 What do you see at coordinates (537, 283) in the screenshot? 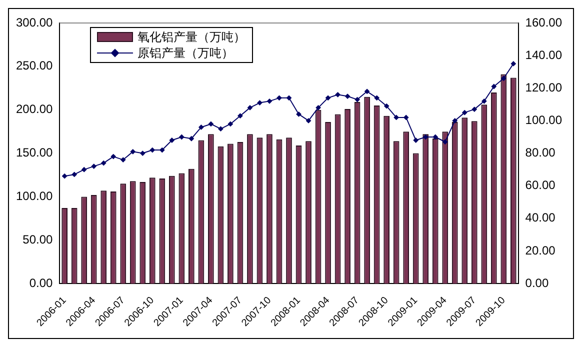
I see `y2-tick-label: 0.00` at bounding box center [537, 283].